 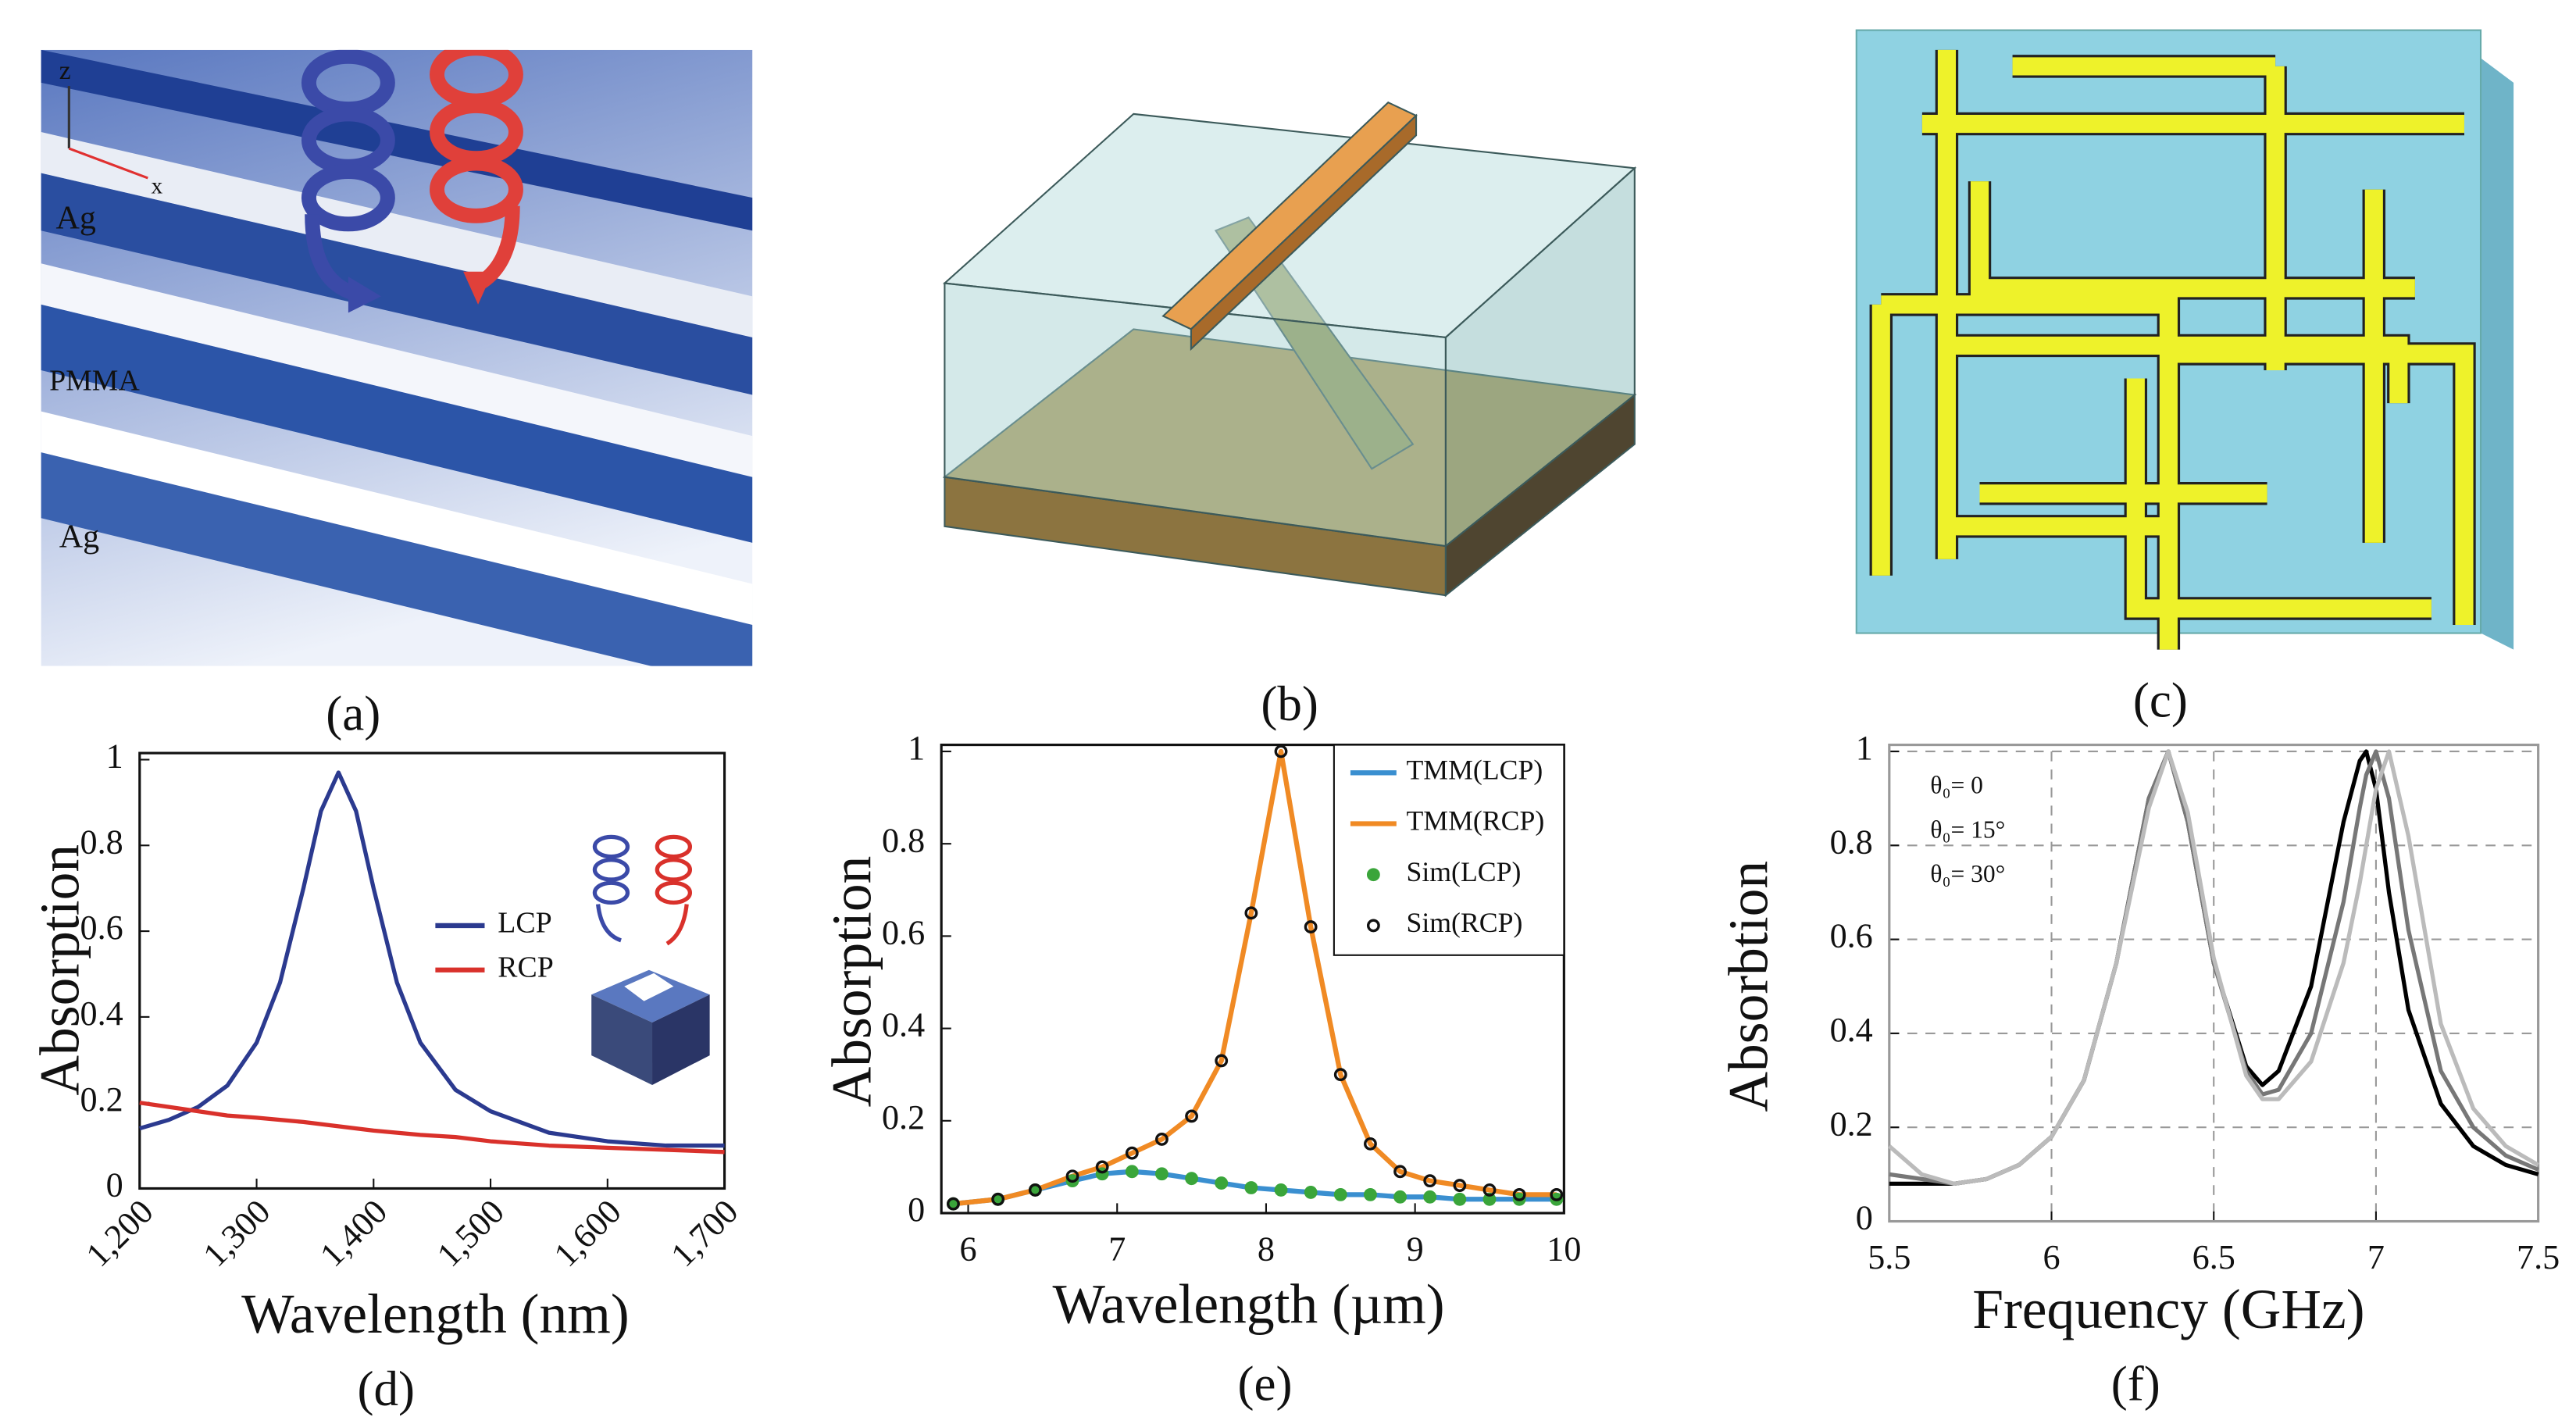 What do you see at coordinates (348, 175) in the screenshot?
I see `lcp-helix` at bounding box center [348, 175].